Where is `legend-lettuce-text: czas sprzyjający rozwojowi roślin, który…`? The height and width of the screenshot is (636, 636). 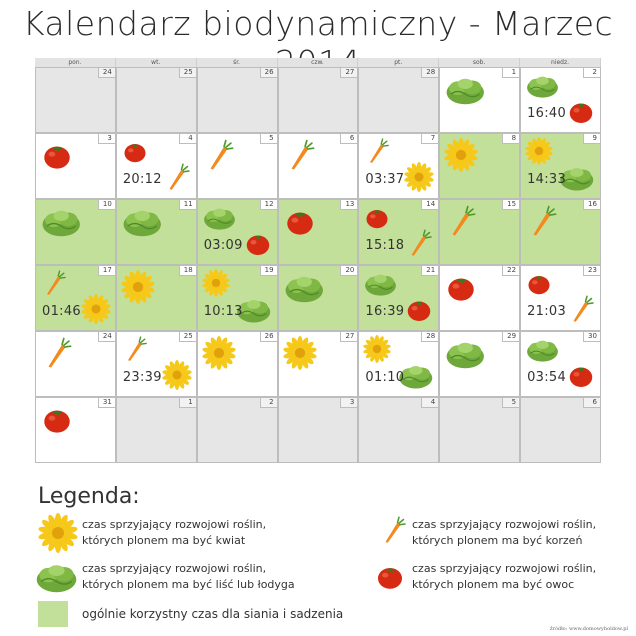
legend-lettuce-text: czas sprzyjający rozwojowi roślin, który… is located at coordinates (188, 577).